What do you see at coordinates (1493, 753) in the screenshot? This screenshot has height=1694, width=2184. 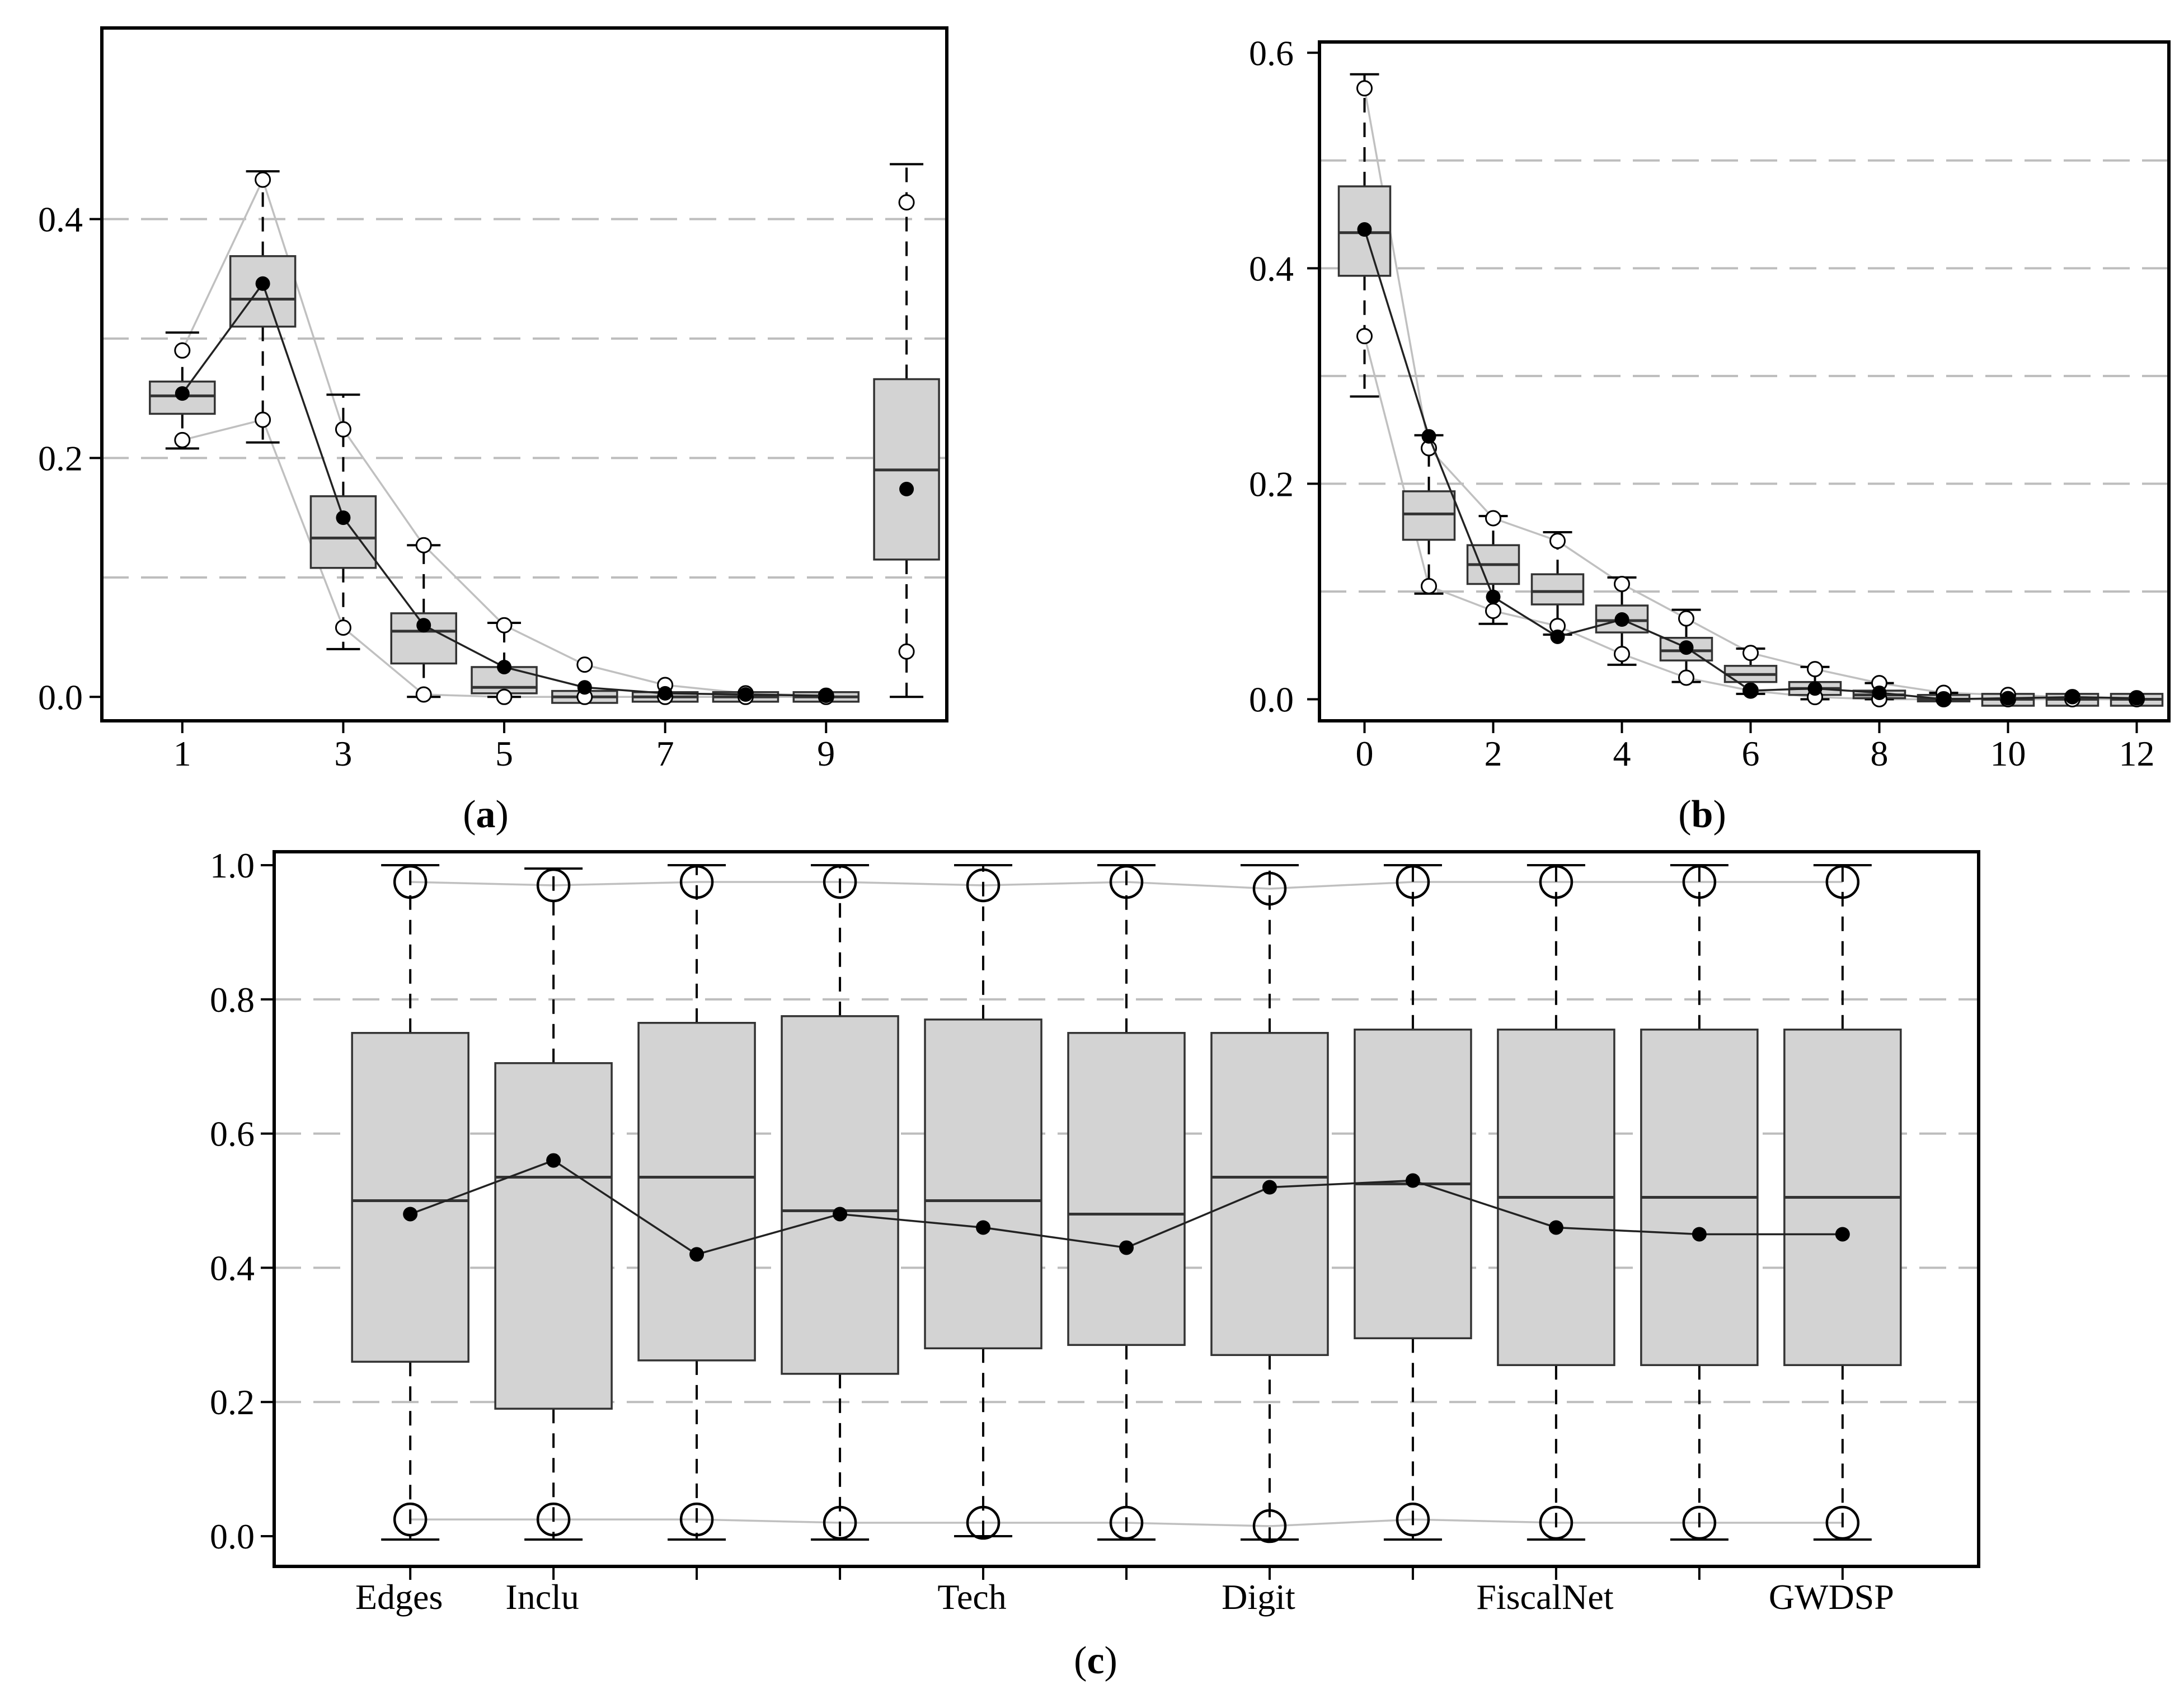 I see `x-tick-label-1: 2` at bounding box center [1493, 753].